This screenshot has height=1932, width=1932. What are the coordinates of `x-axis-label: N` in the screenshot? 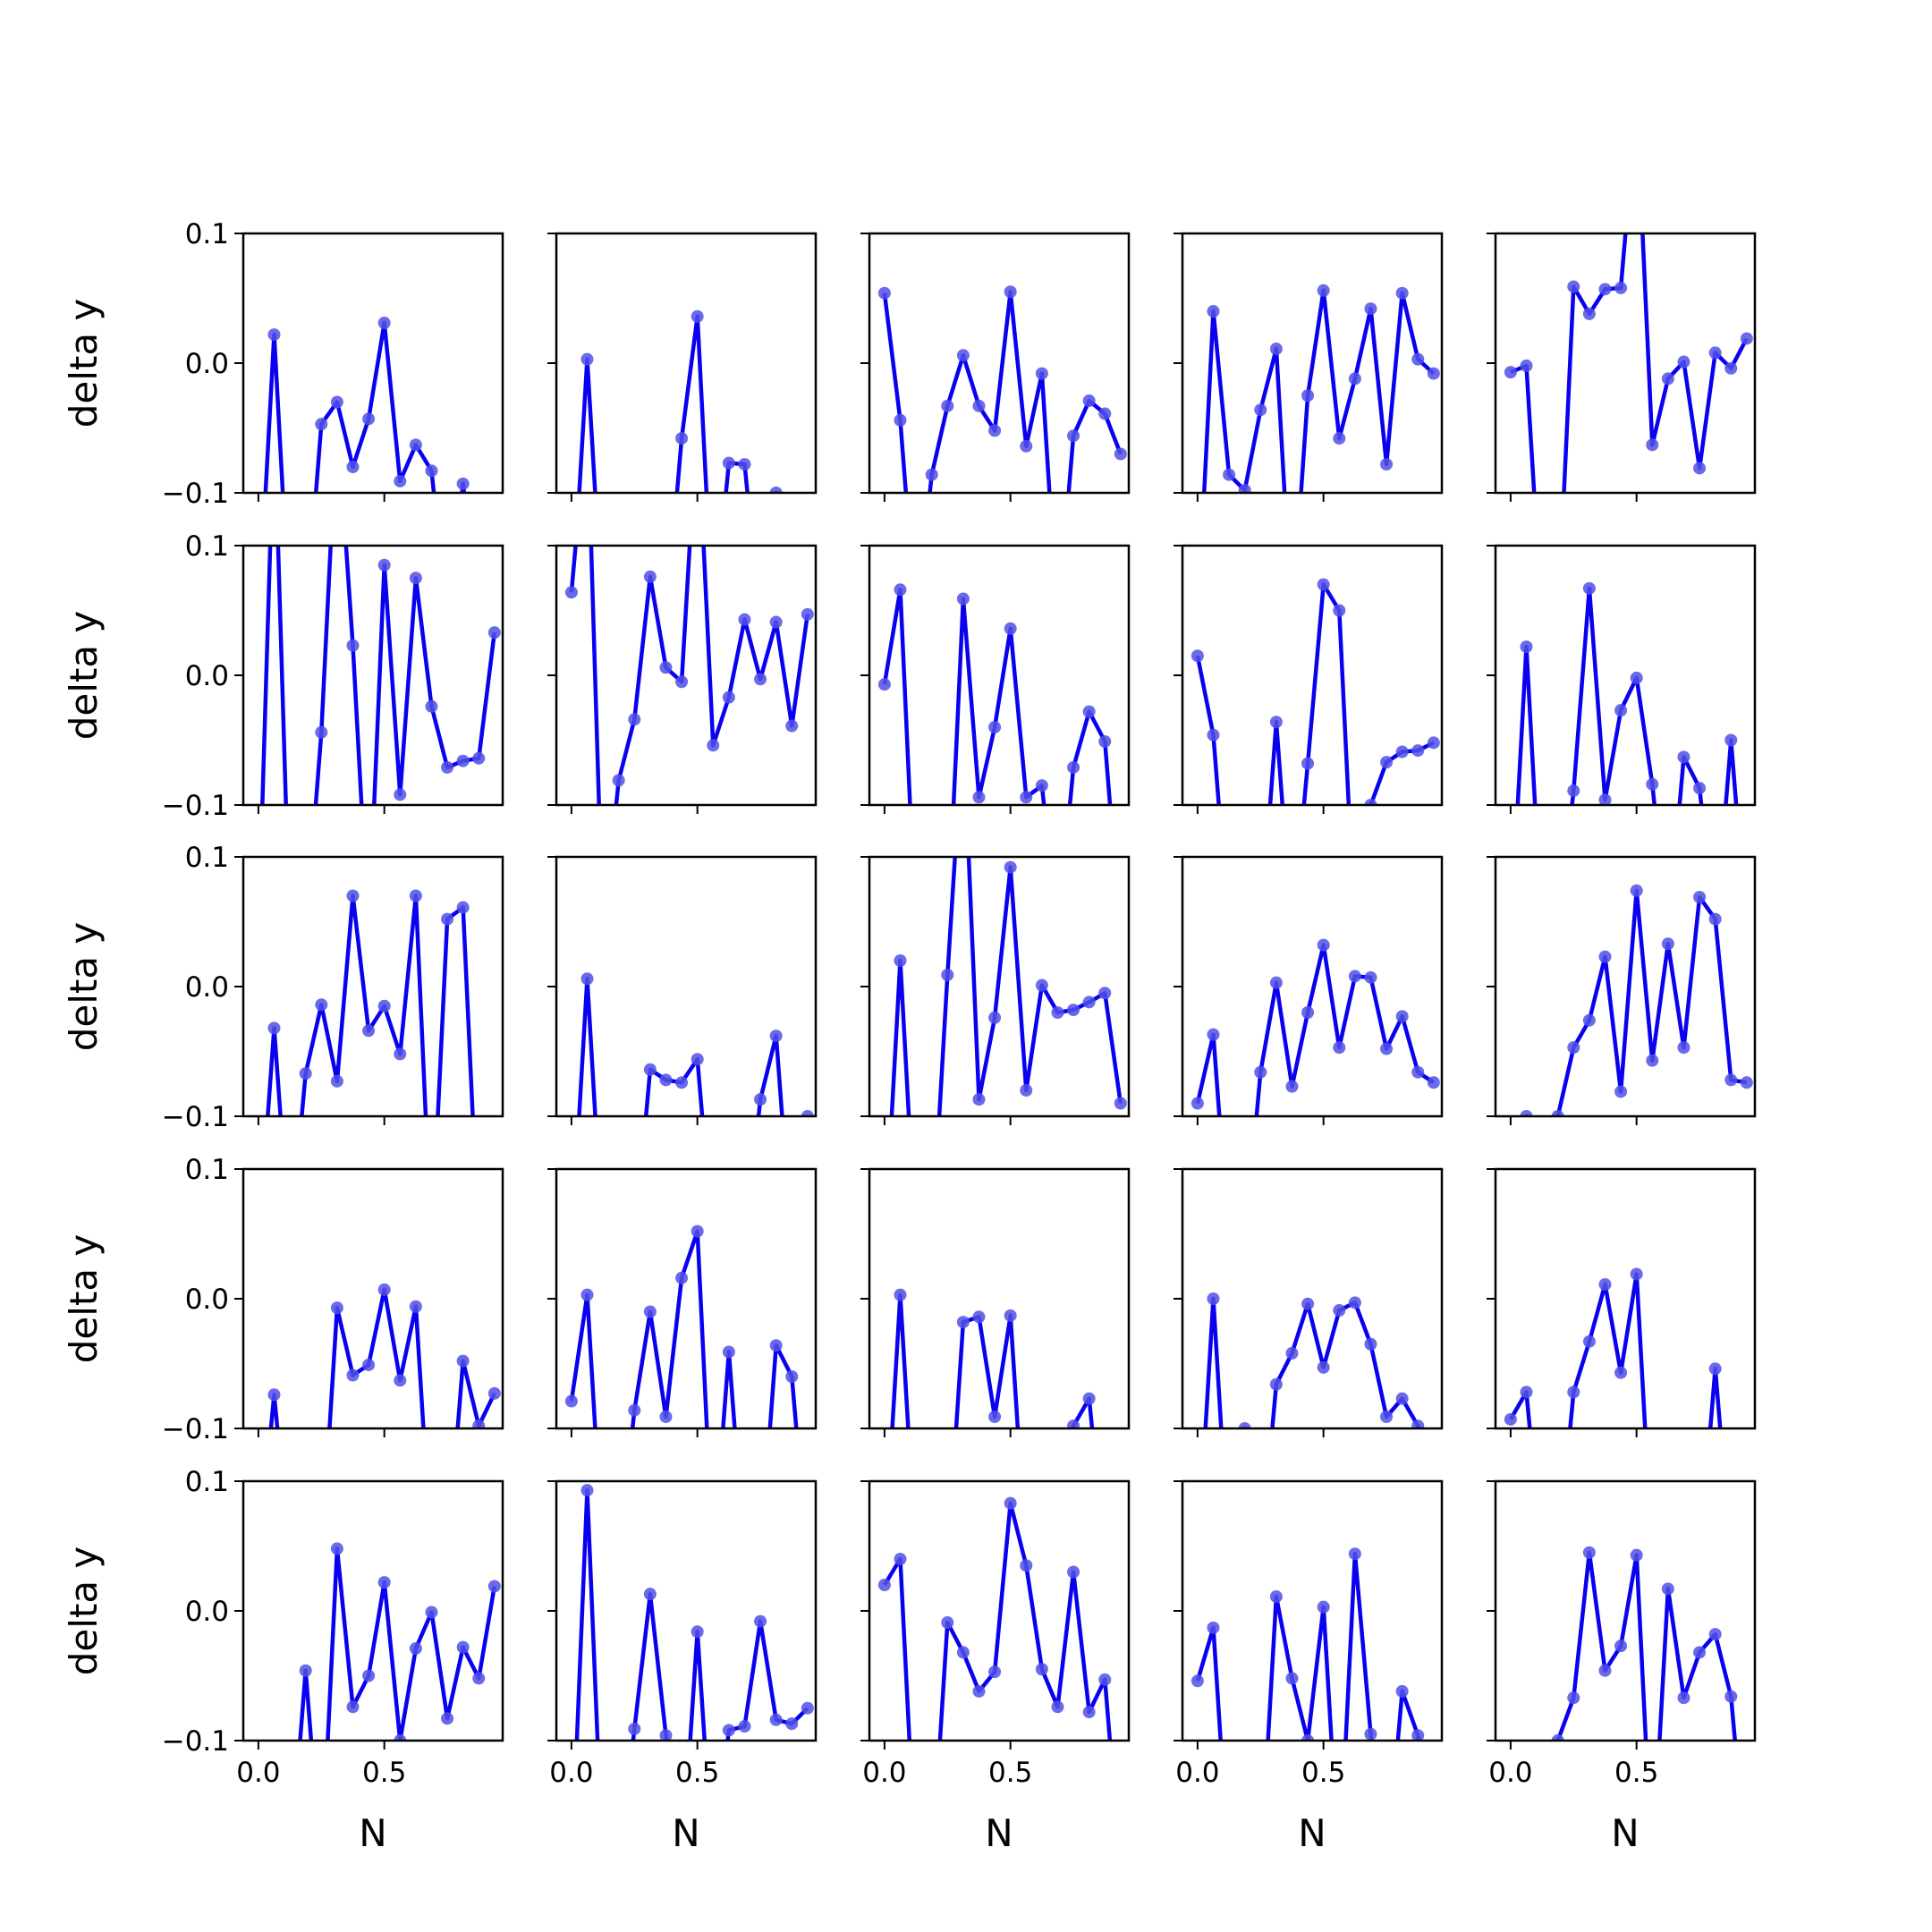 It's located at (1625, 1833).